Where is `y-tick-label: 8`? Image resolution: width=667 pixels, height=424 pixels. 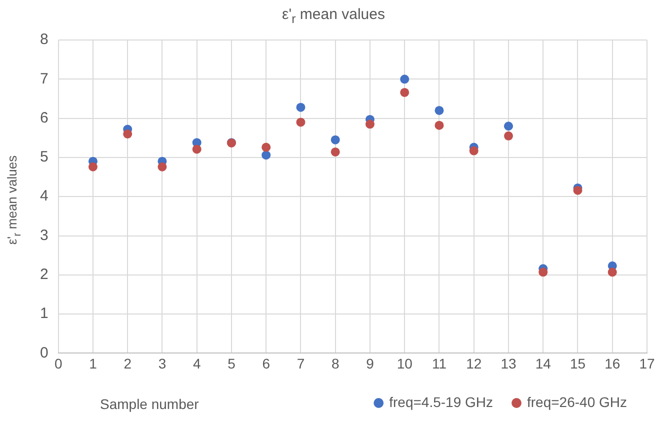 y-tick-label: 8 is located at coordinates (44, 39).